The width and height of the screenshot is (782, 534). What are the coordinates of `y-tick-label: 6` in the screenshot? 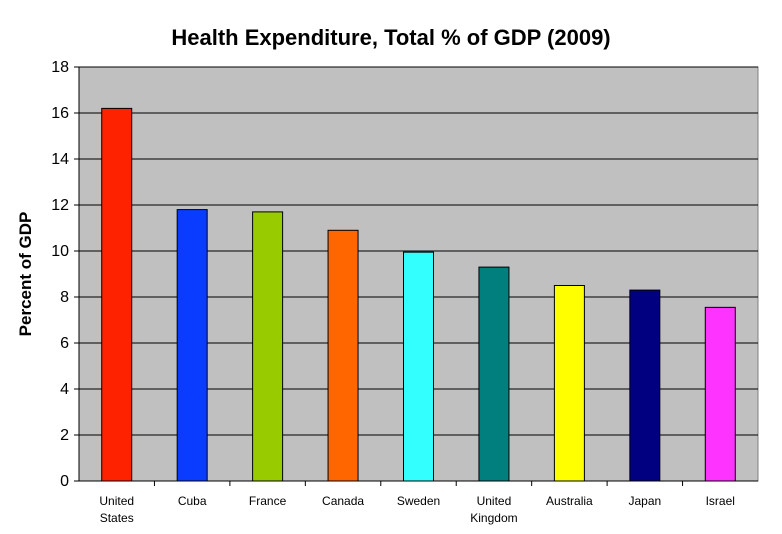 It's located at (64, 343).